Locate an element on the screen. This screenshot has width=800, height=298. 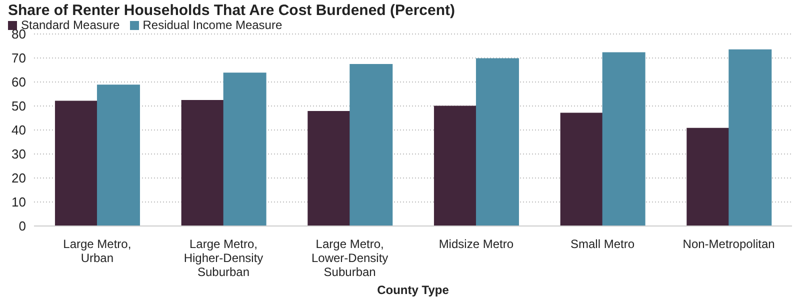
y-tick-label: 30 is located at coordinates (19, 154).